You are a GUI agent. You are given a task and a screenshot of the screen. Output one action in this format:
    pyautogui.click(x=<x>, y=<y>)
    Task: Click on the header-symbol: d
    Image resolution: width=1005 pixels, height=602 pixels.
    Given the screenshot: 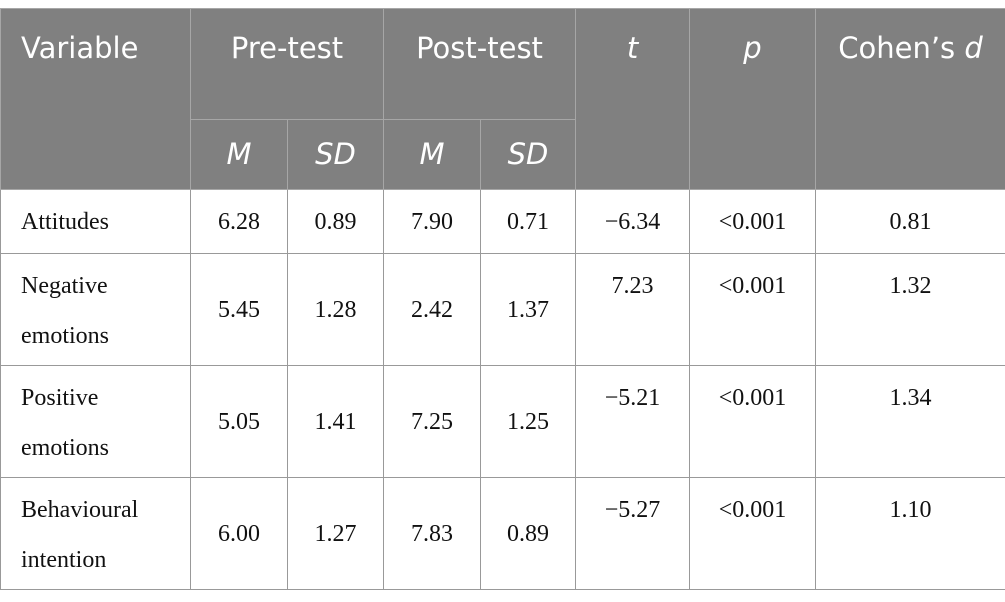 What is the action you would take?
    pyautogui.click(x=973, y=48)
    